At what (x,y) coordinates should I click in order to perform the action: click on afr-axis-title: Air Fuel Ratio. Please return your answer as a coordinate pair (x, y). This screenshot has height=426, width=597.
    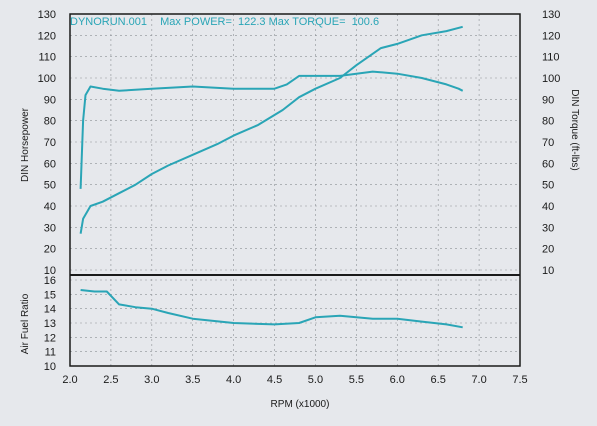
    Looking at the image, I should click on (25, 323).